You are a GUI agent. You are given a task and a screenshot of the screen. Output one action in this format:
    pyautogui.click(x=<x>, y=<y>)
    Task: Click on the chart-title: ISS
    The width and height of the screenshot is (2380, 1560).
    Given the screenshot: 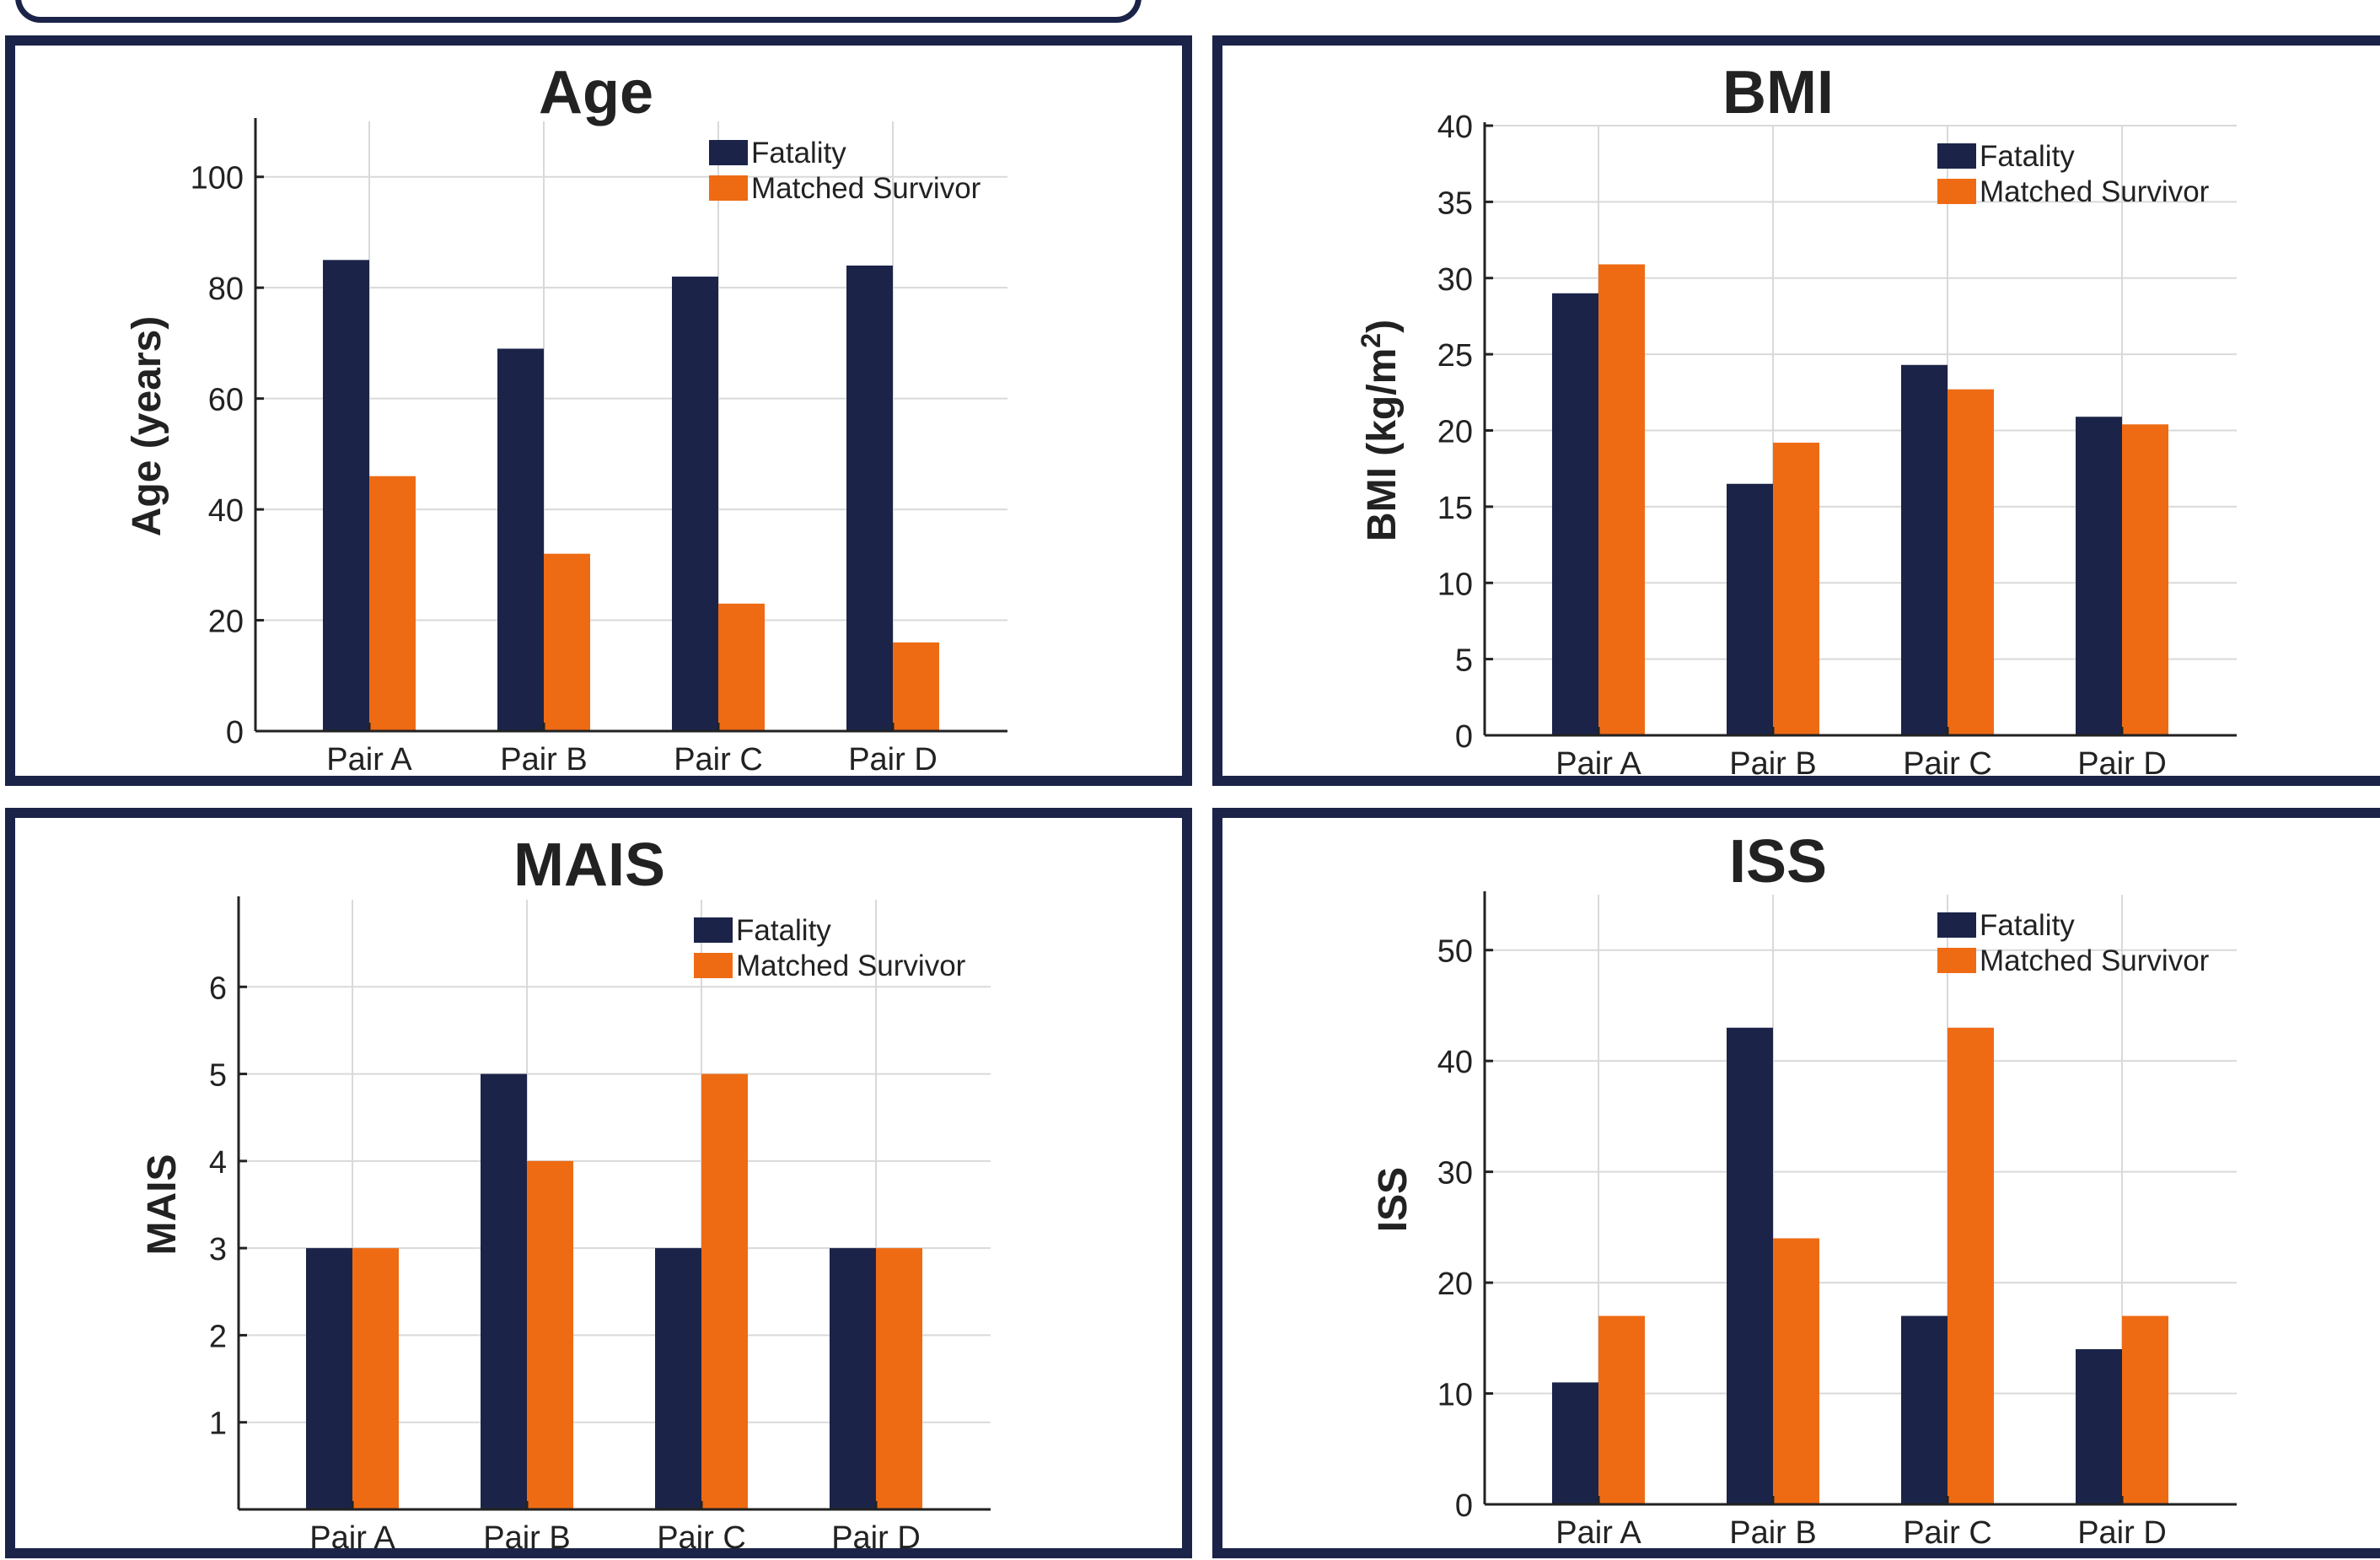 What is the action you would take?
    pyautogui.click(x=1778, y=862)
    